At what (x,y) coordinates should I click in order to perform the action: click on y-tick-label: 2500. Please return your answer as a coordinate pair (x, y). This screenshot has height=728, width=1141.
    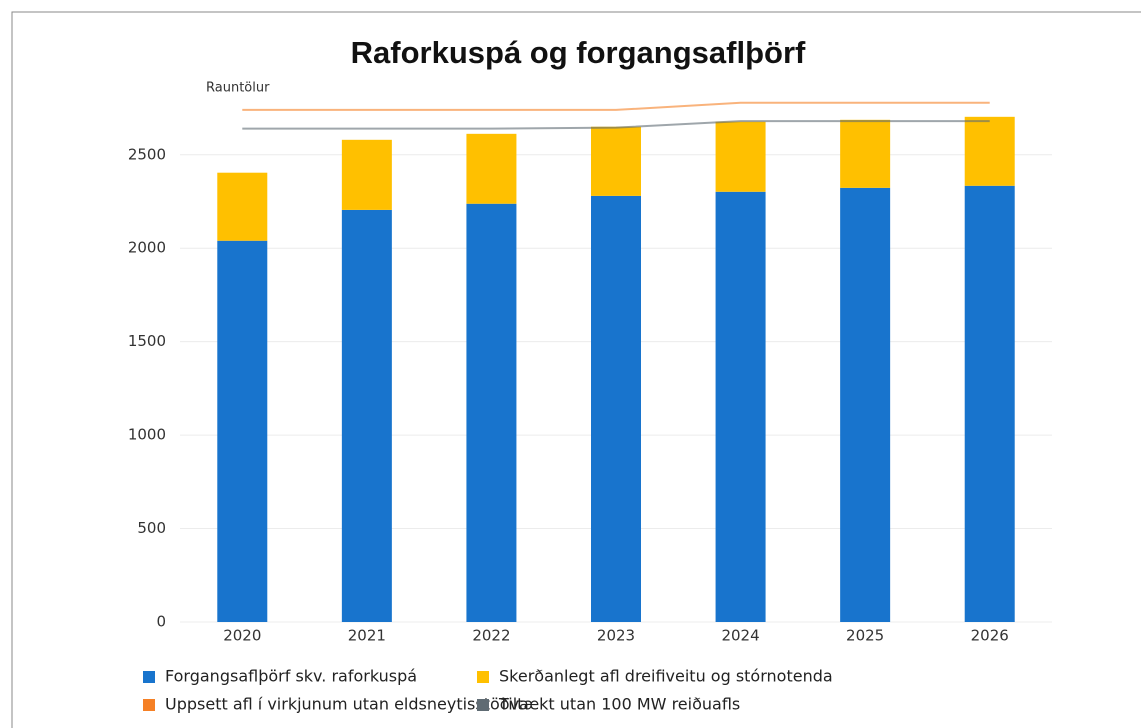
    Looking at the image, I should click on (147, 154).